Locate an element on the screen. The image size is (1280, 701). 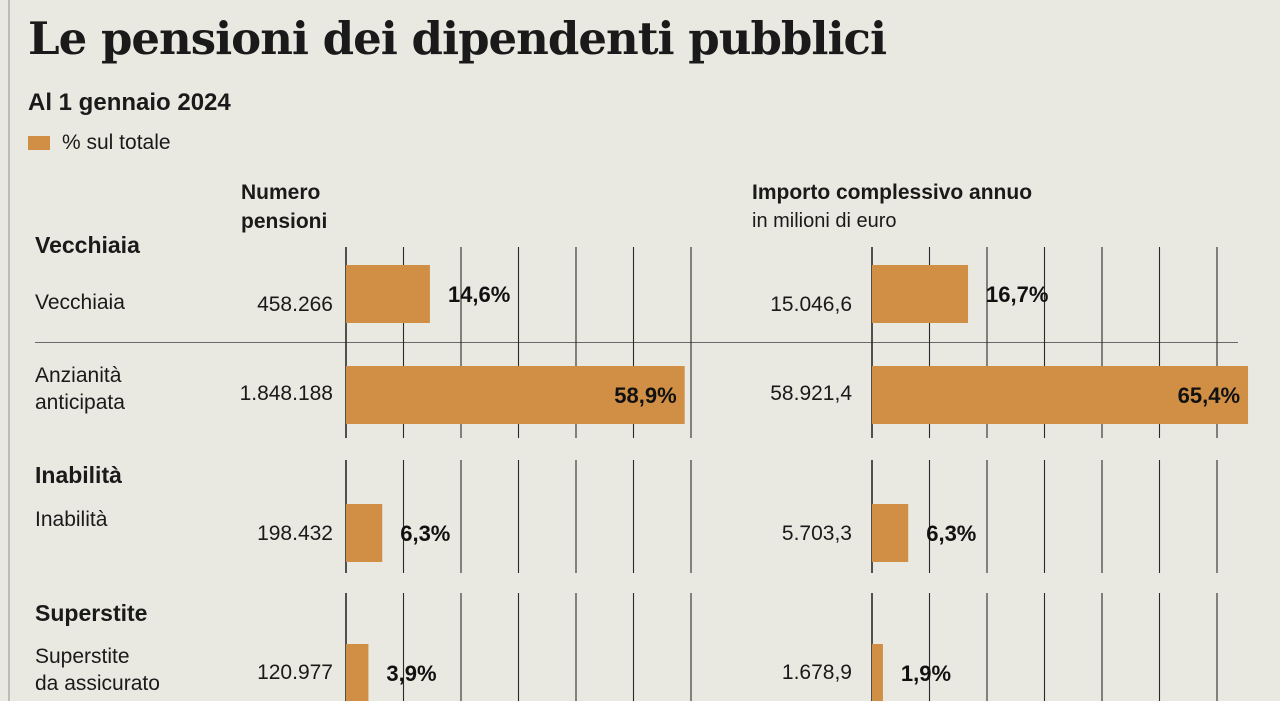
row-number-vecchiaia: 458.266 is located at coordinates (295, 304).